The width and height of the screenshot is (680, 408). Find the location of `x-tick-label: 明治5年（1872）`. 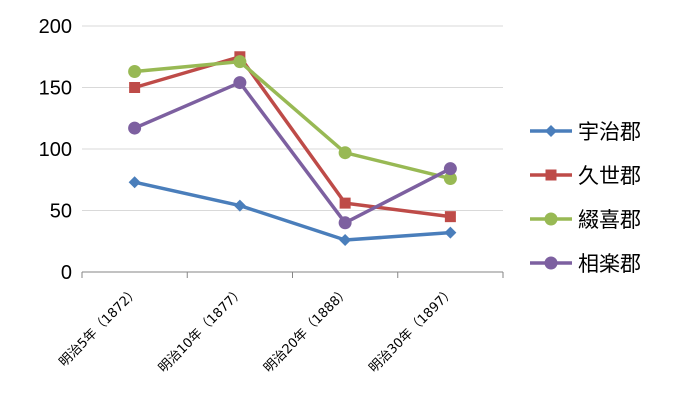

x-tick-label: 明治5年（1872） is located at coordinates (100, 327).